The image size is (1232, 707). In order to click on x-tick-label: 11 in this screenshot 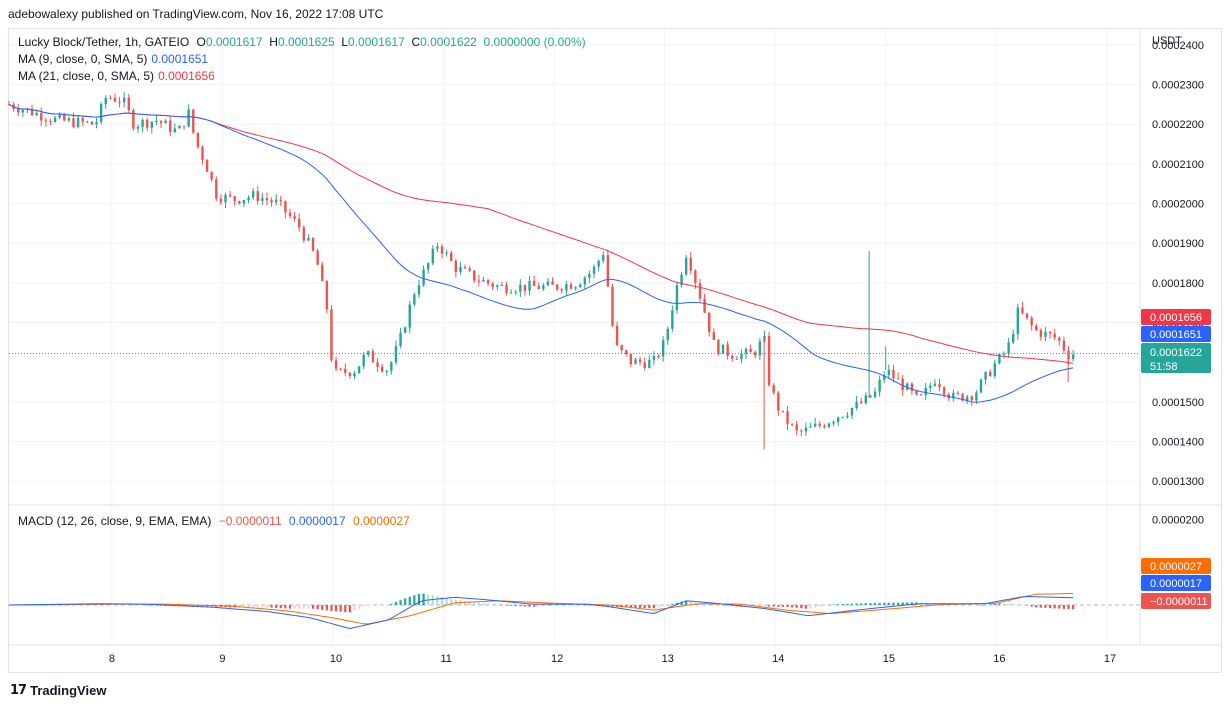, I will do `click(445, 659)`.